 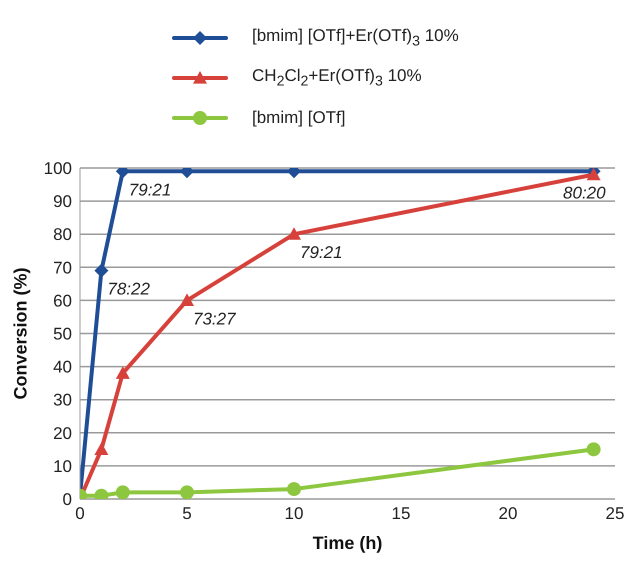 What do you see at coordinates (187, 514) in the screenshot?
I see `x-tick-label: 5` at bounding box center [187, 514].